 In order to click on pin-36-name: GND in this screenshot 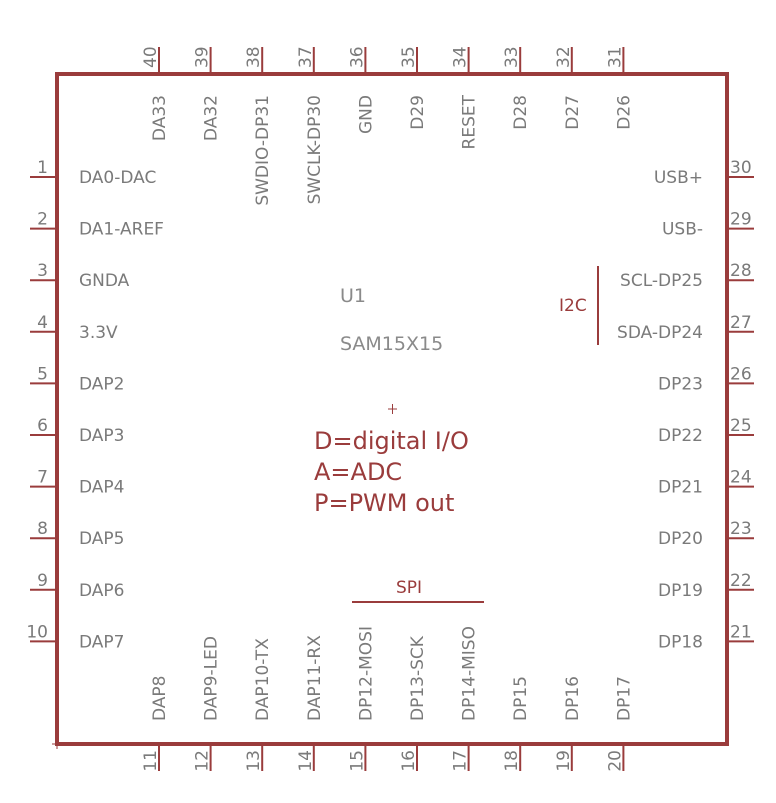, I will do `click(366, 114)`.